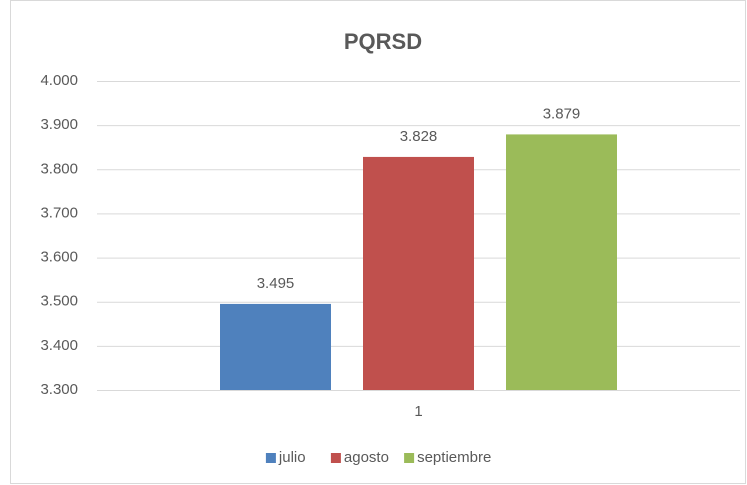  What do you see at coordinates (366, 457) in the screenshot?
I see `legend-label: agosto` at bounding box center [366, 457].